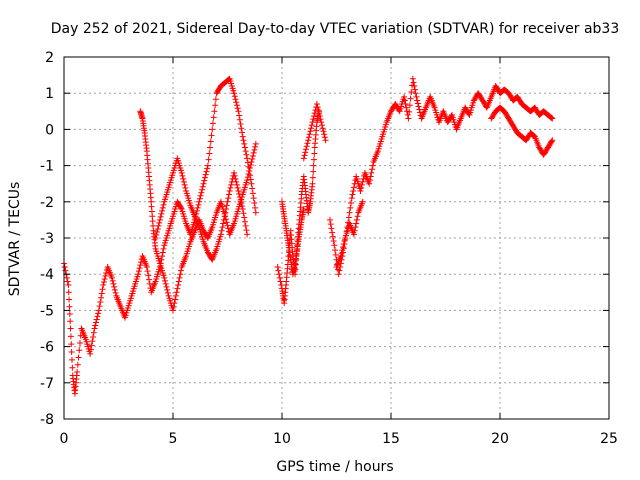  I want to click on x-tick-label: 15, so click(391, 439).